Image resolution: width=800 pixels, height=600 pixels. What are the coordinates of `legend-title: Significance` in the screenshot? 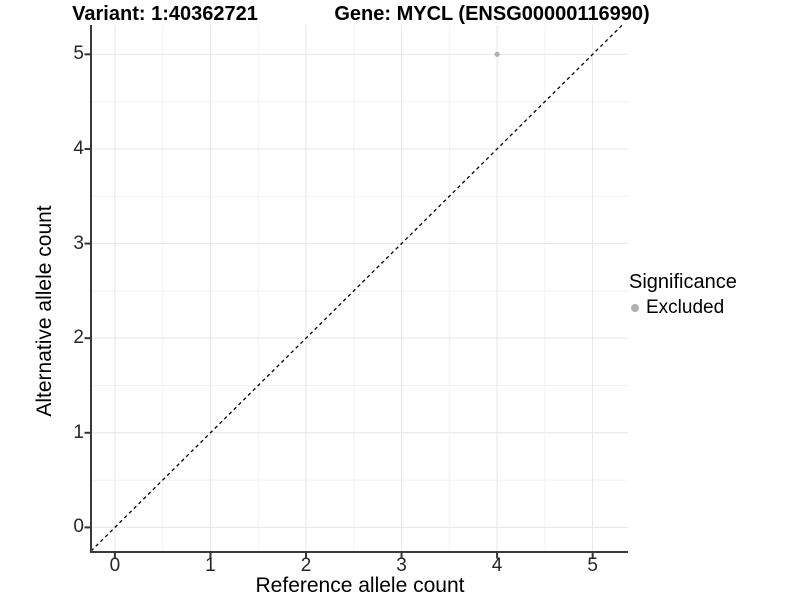 It's located at (683, 282).